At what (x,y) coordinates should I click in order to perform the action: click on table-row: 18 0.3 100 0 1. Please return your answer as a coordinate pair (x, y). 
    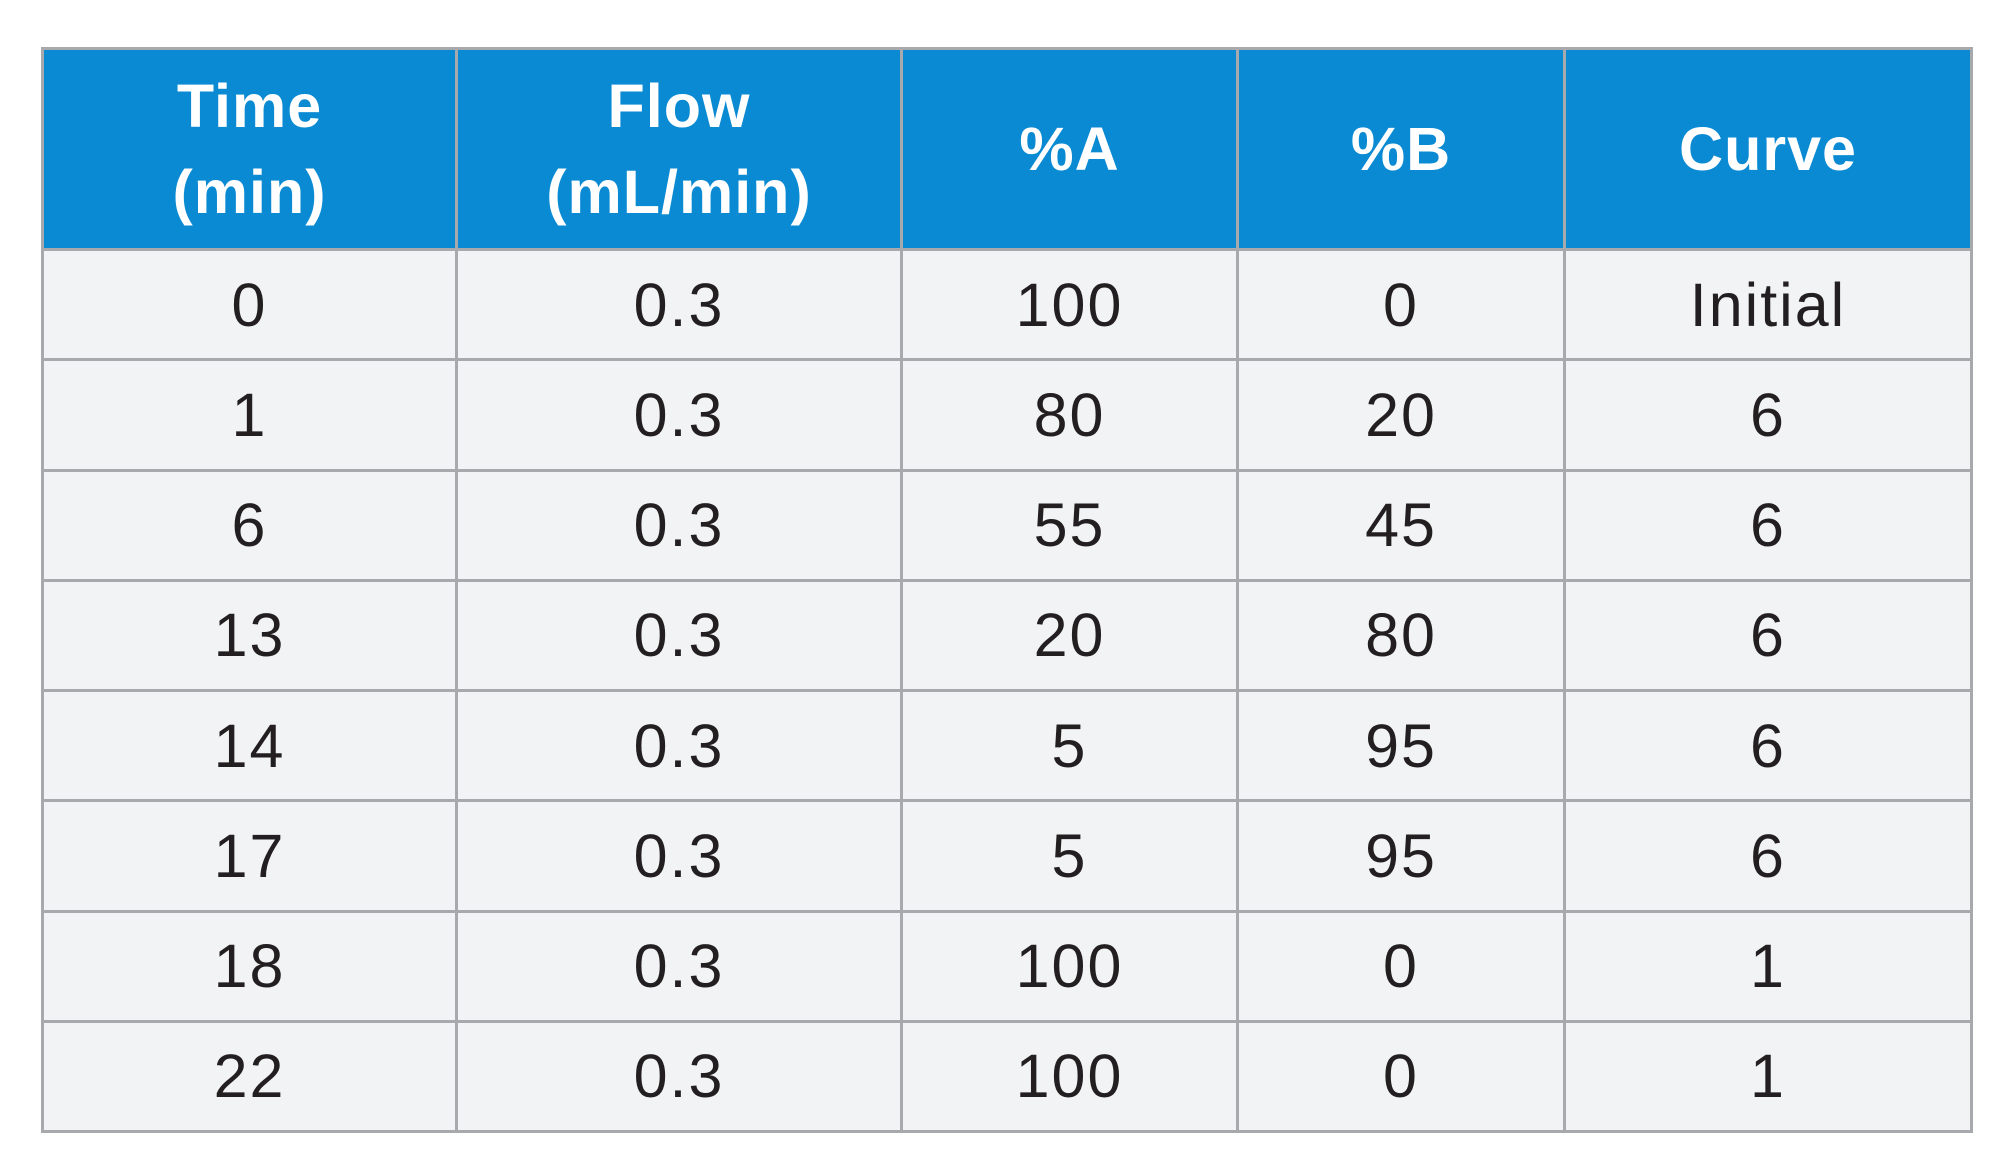
    Looking at the image, I should click on (1007, 966).